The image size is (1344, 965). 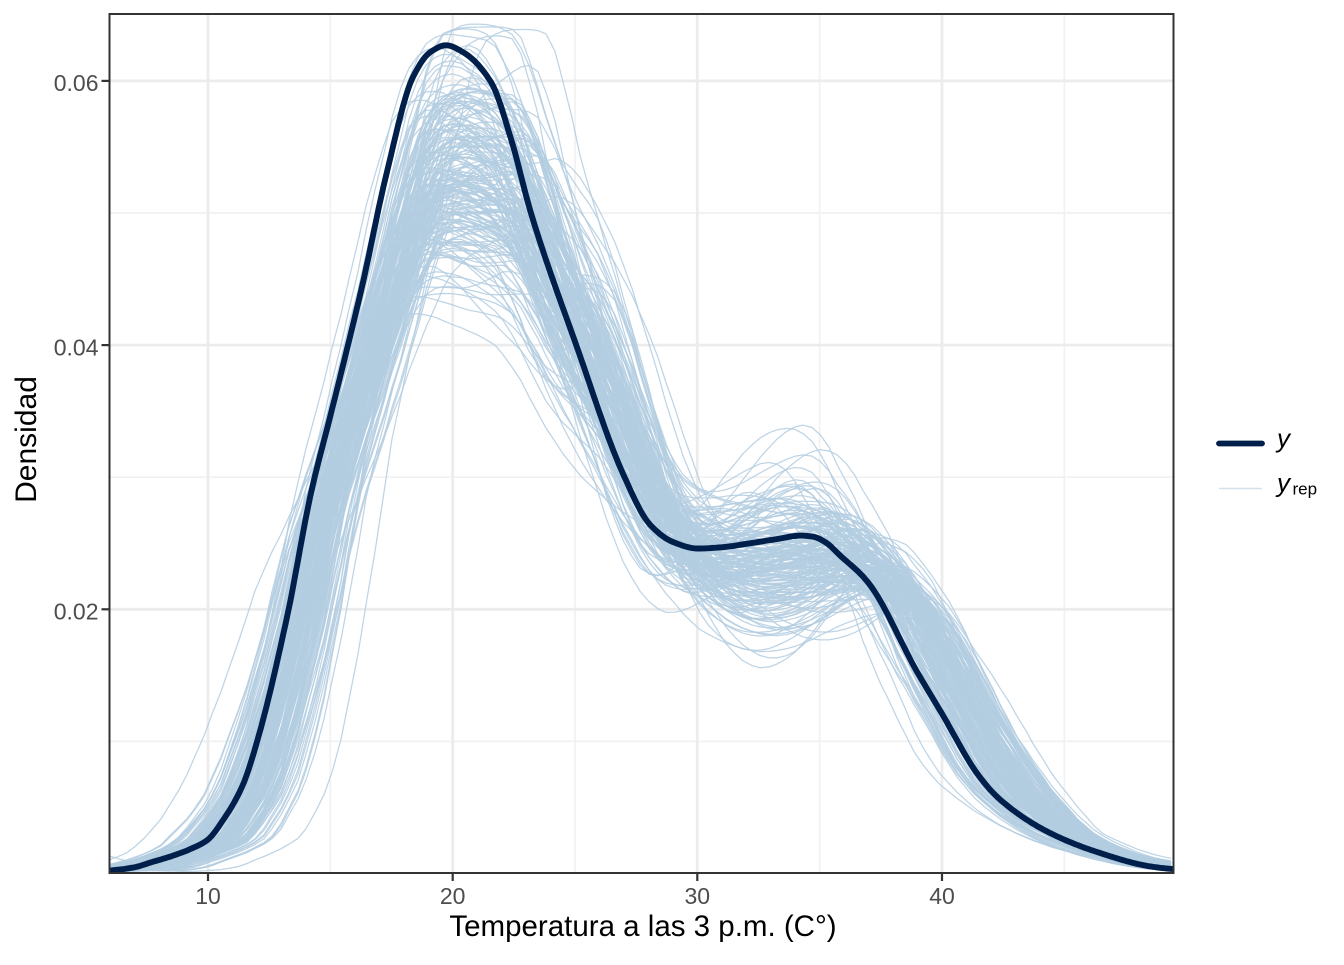 What do you see at coordinates (208, 896) in the screenshot?
I see `svg-text: 10` at bounding box center [208, 896].